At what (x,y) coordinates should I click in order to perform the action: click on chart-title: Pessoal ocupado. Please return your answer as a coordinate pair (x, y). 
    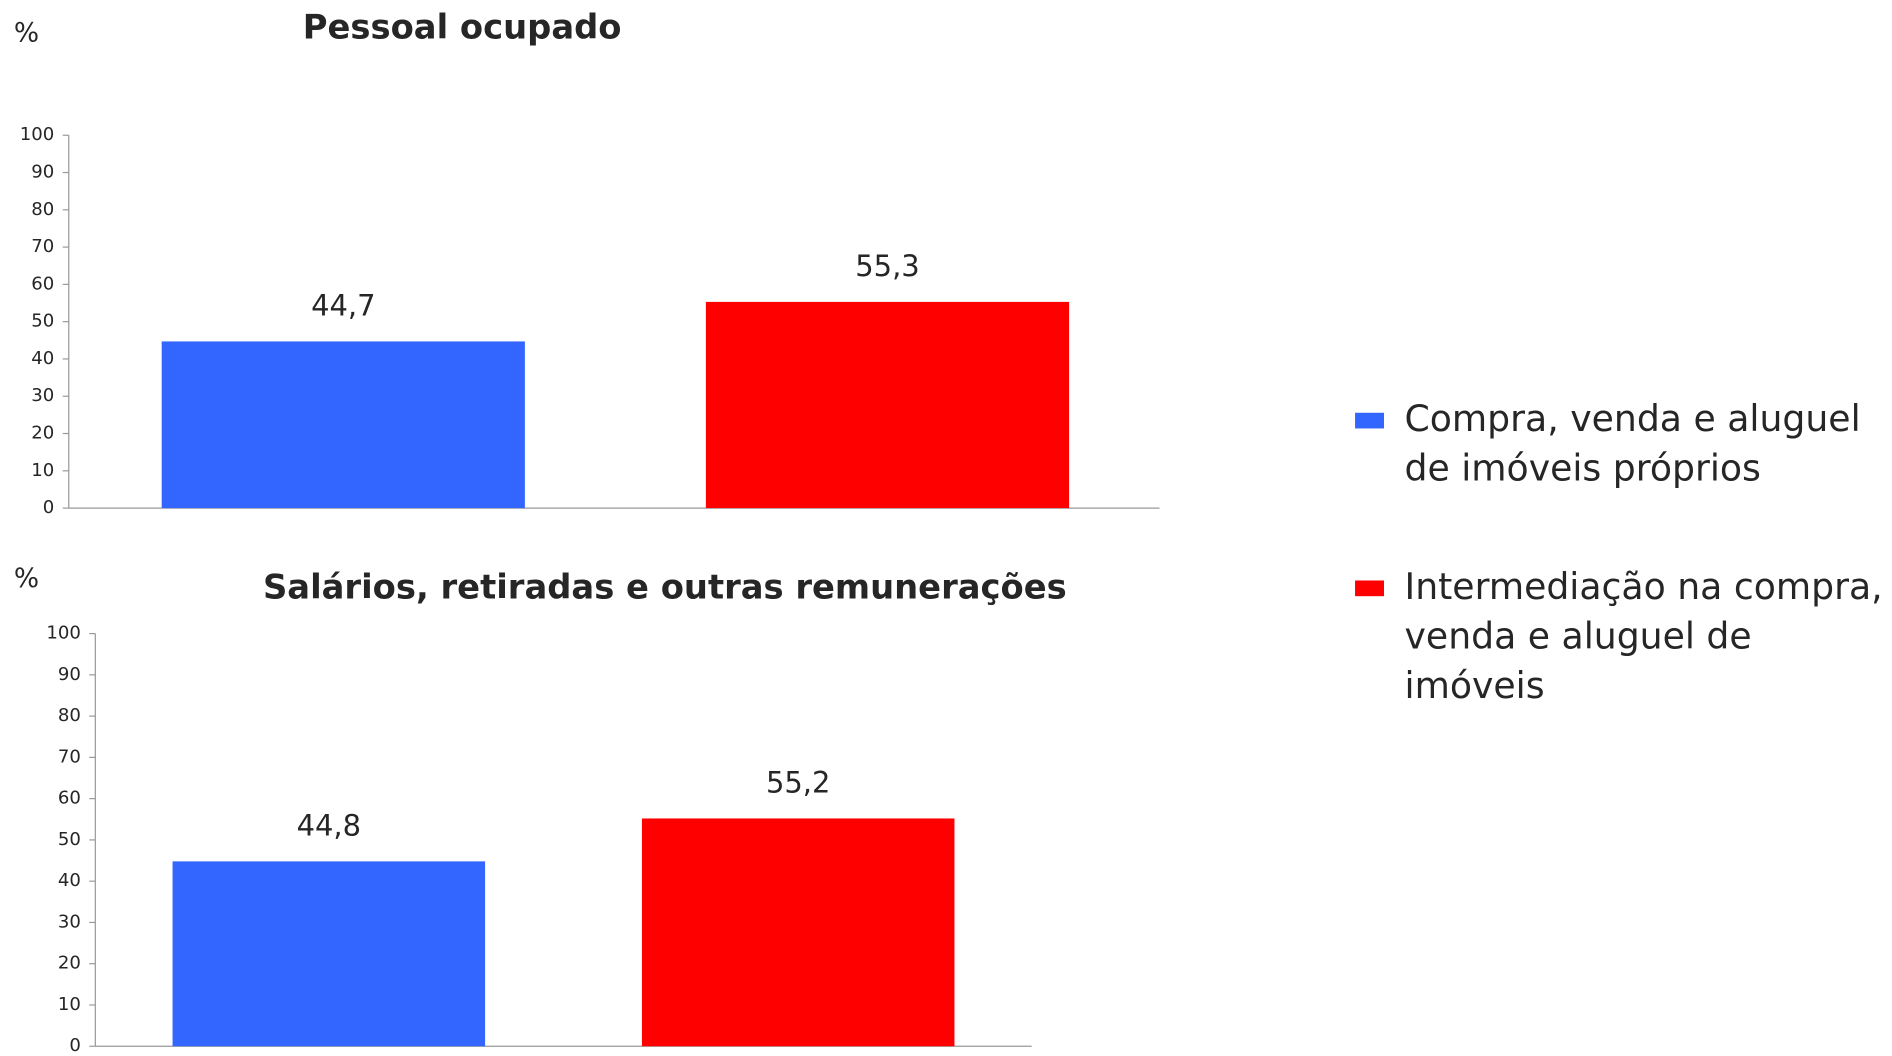
    Looking at the image, I should click on (462, 27).